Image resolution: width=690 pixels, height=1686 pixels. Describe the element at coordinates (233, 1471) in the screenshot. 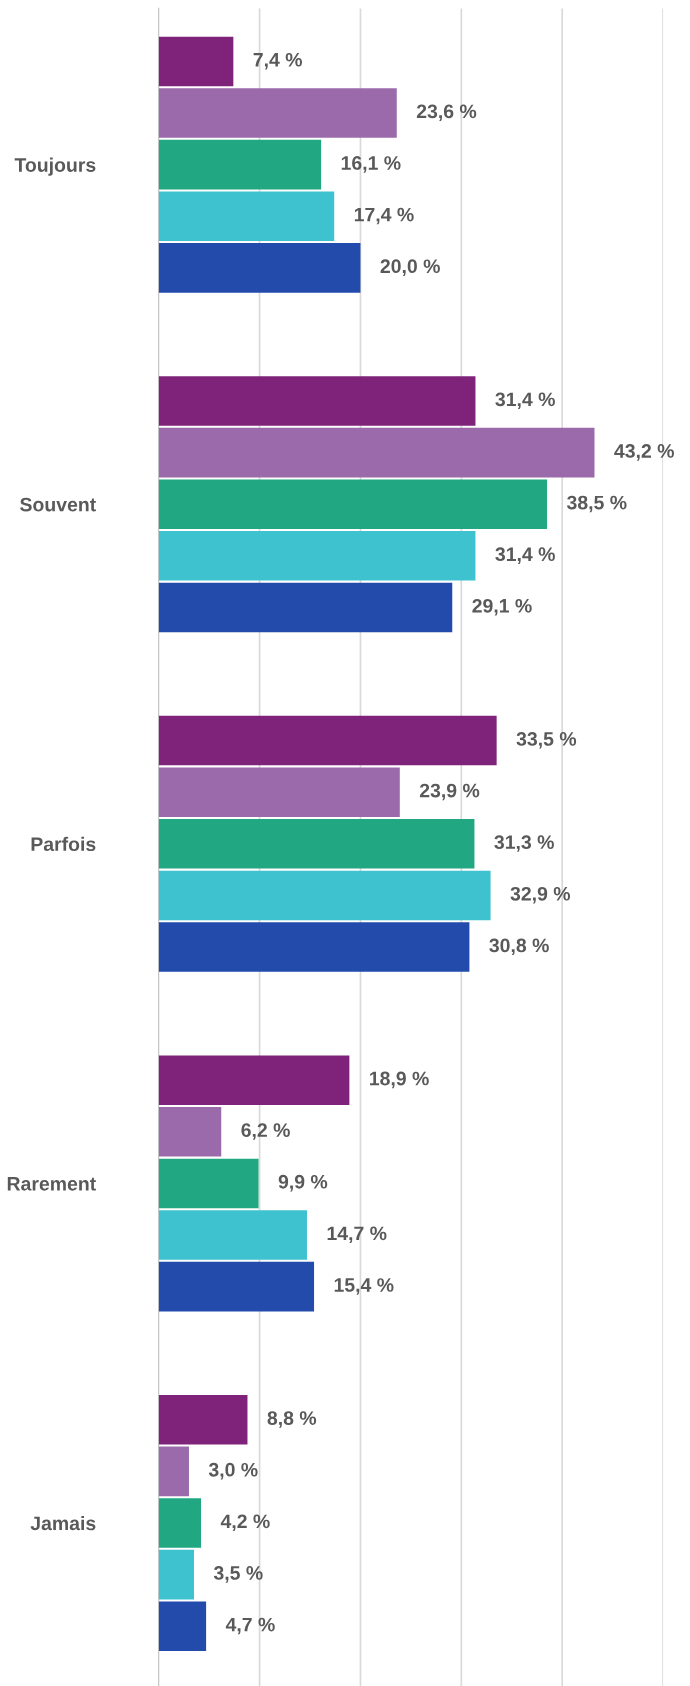

I see `data-label: 3,0 %` at that location.